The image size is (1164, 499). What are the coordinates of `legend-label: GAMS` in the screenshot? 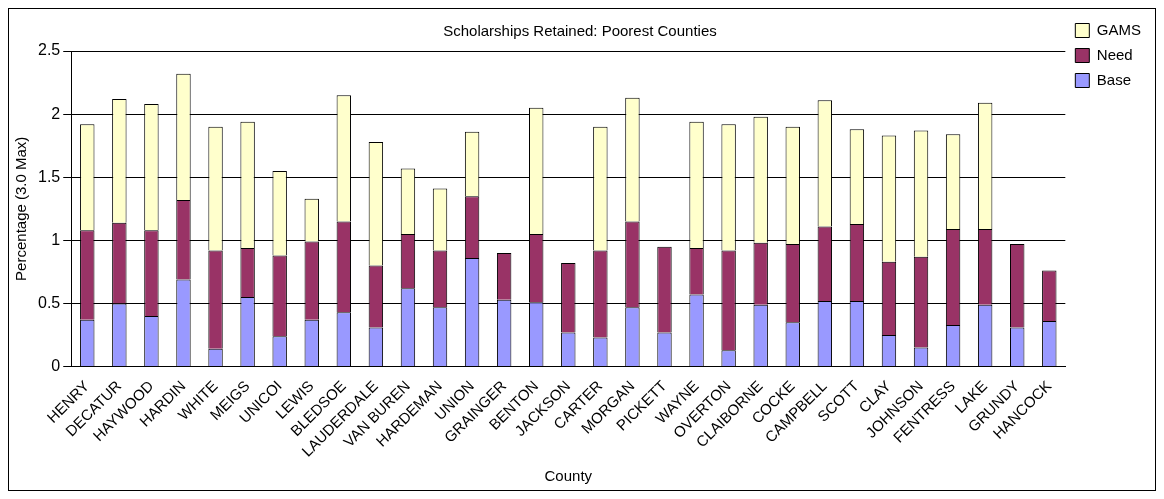 It's located at (1119, 29).